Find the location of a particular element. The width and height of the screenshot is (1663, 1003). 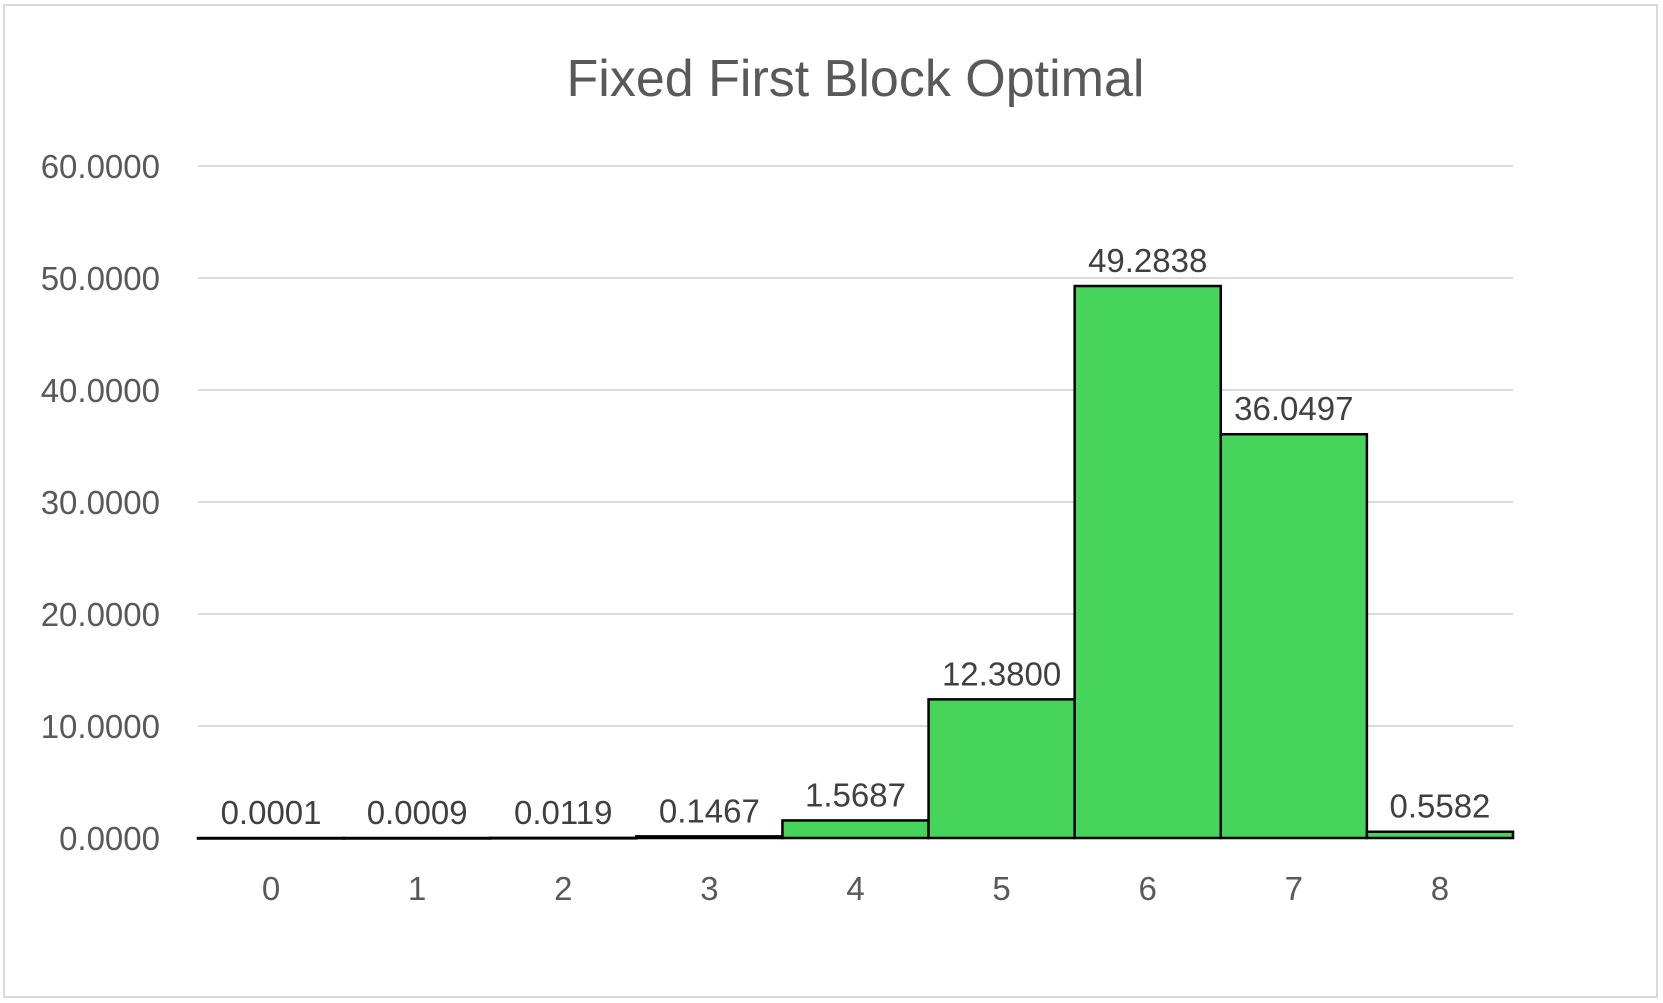

y-tick-label: 0.0000 is located at coordinates (109, 838).